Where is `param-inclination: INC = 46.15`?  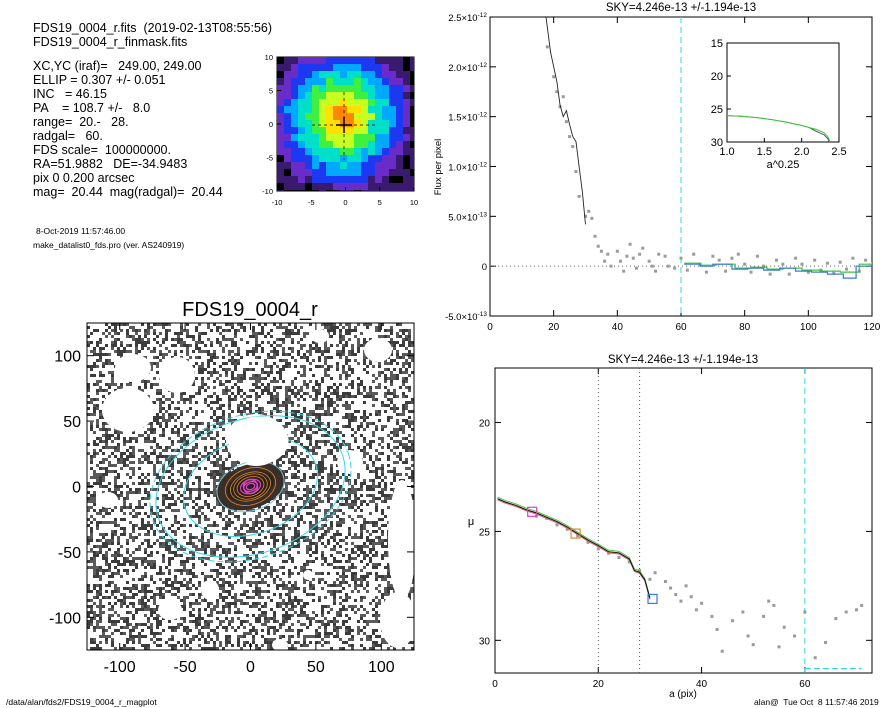
param-inclination: INC = 46.15 is located at coordinates (70, 94).